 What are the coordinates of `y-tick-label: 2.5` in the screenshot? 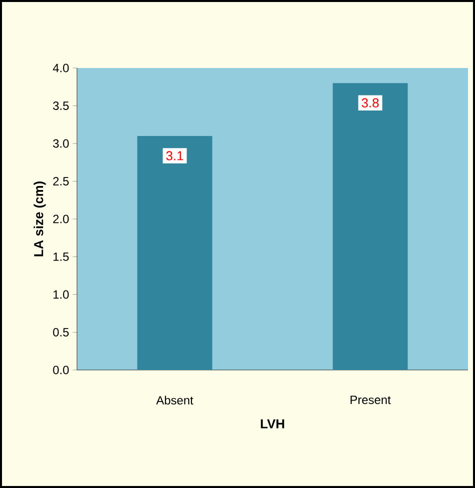 It's located at (61, 181).